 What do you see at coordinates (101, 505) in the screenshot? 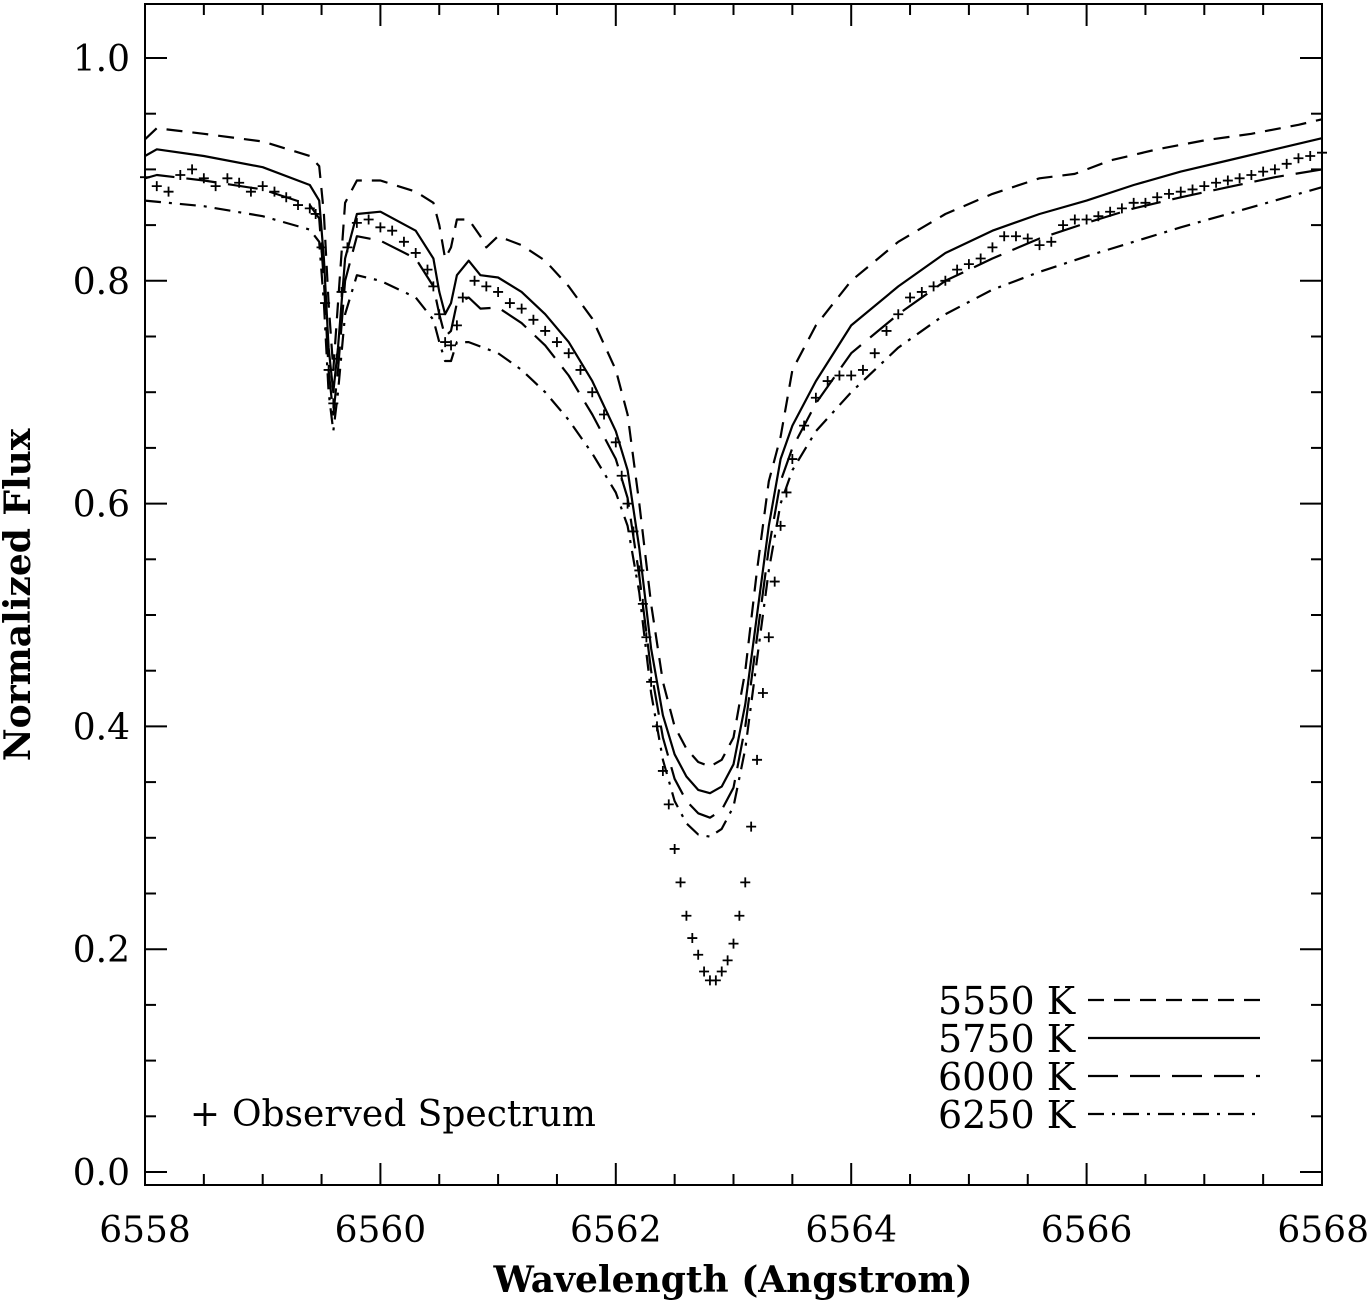
I see `y-tick-label: 0.6` at bounding box center [101, 505].